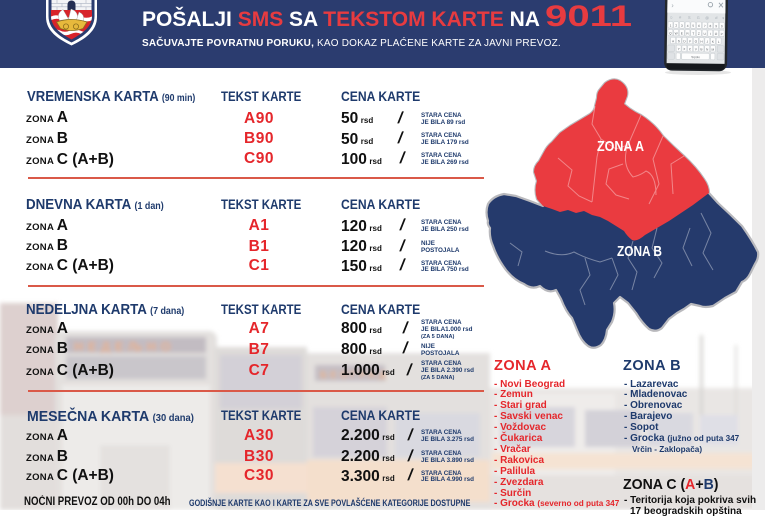  Describe the element at coordinates (690, 49) in the screenshot. I see `svg-text: C` at that location.